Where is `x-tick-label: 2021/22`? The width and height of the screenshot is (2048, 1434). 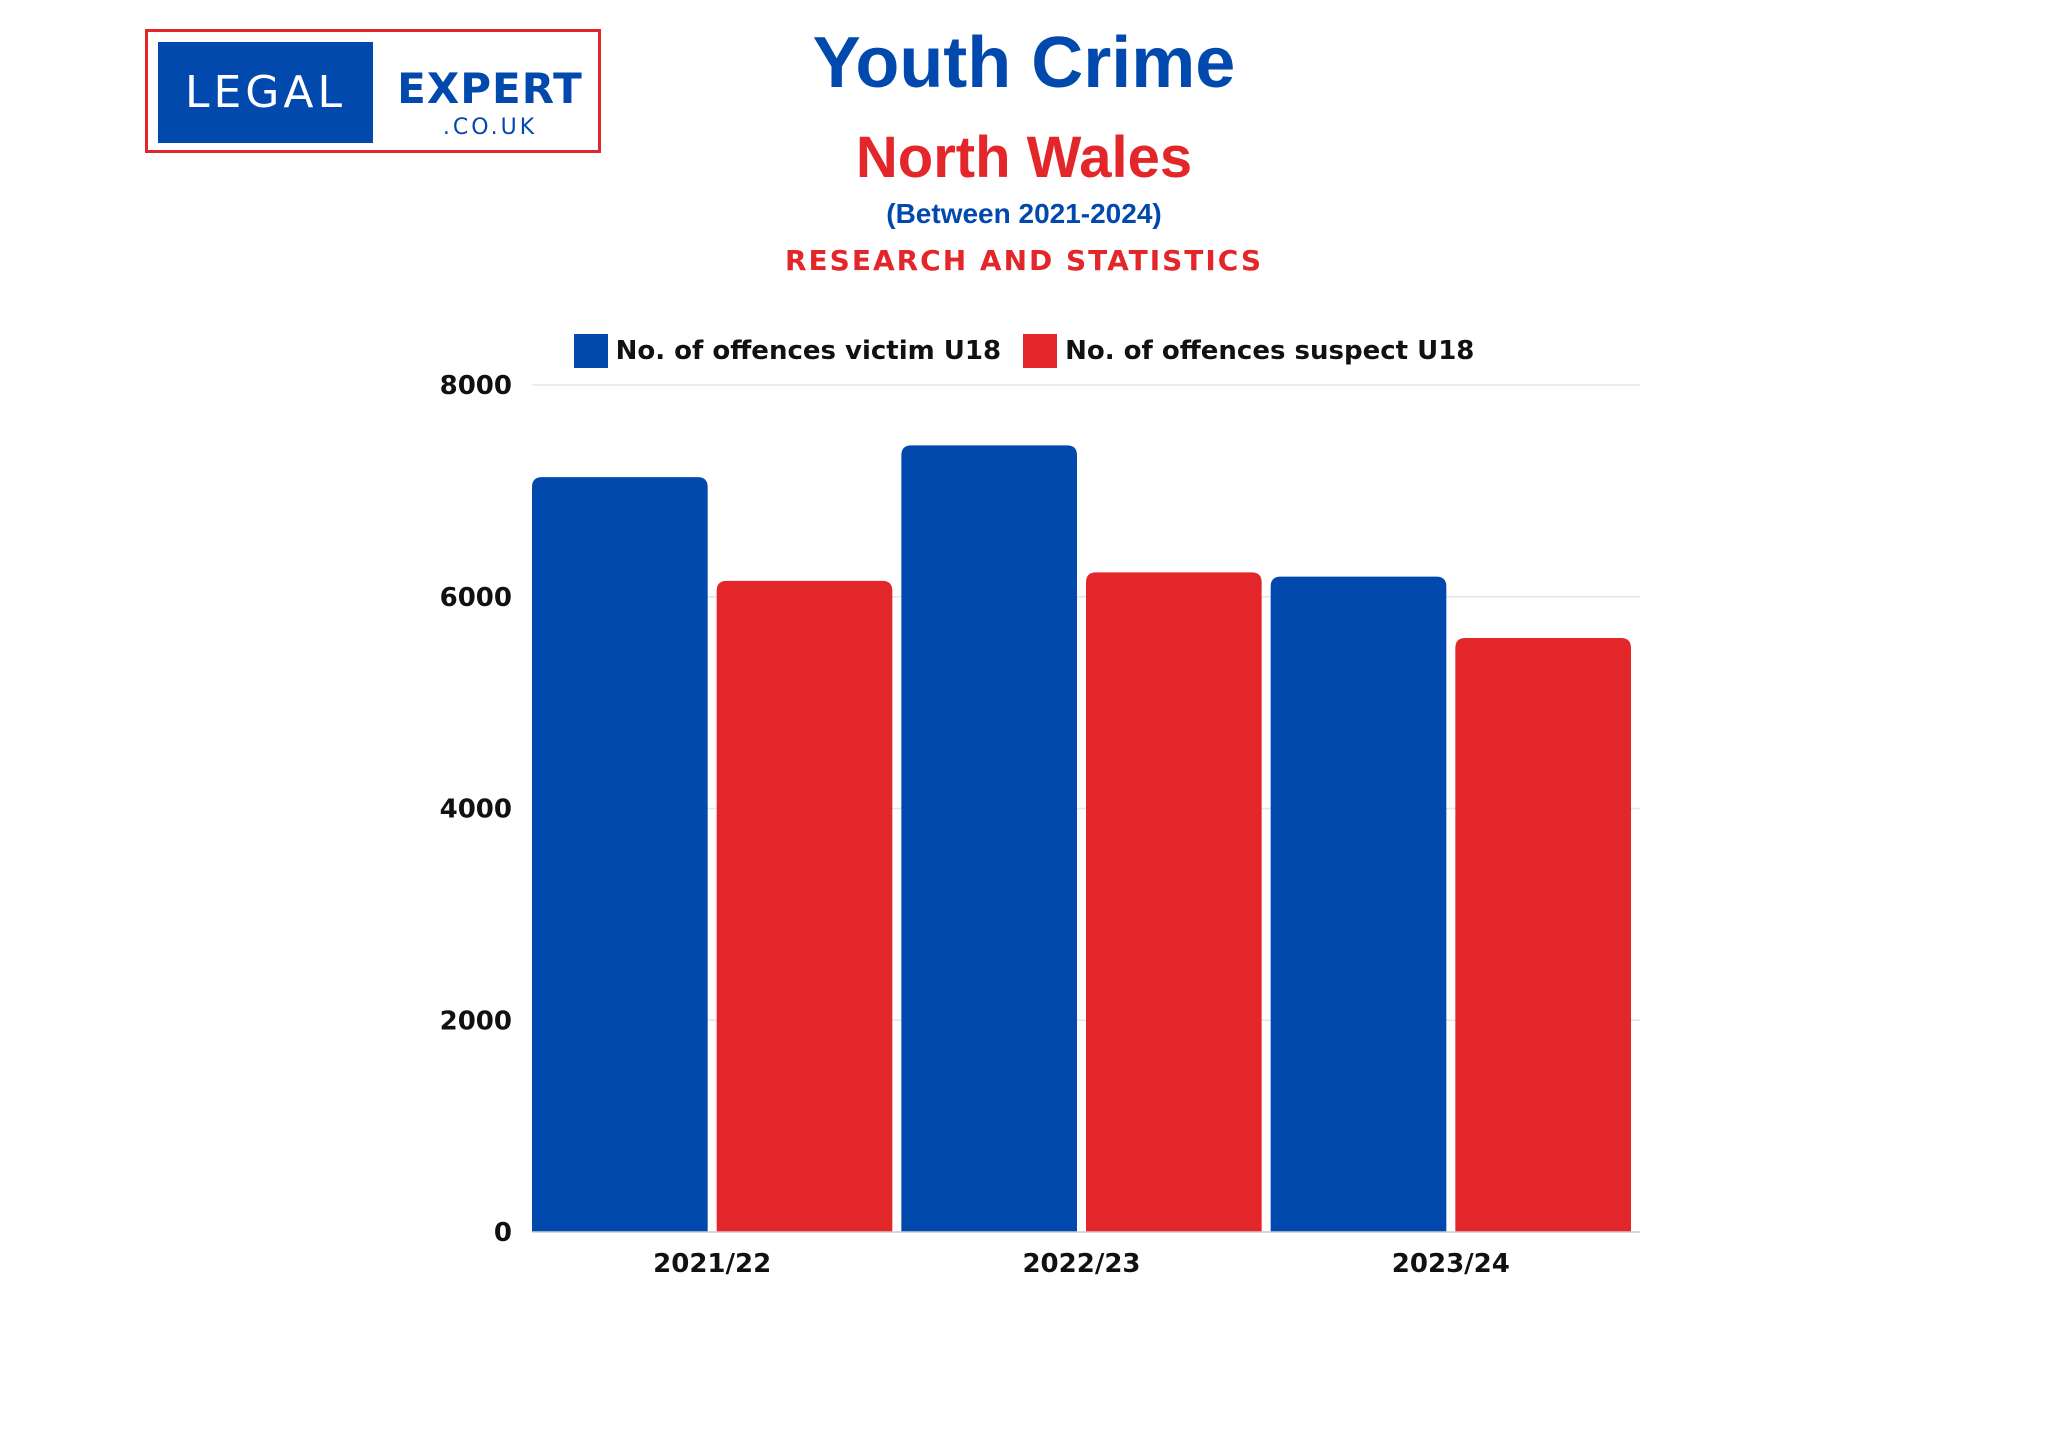
x-tick-label: 2021/22 is located at coordinates (712, 1264).